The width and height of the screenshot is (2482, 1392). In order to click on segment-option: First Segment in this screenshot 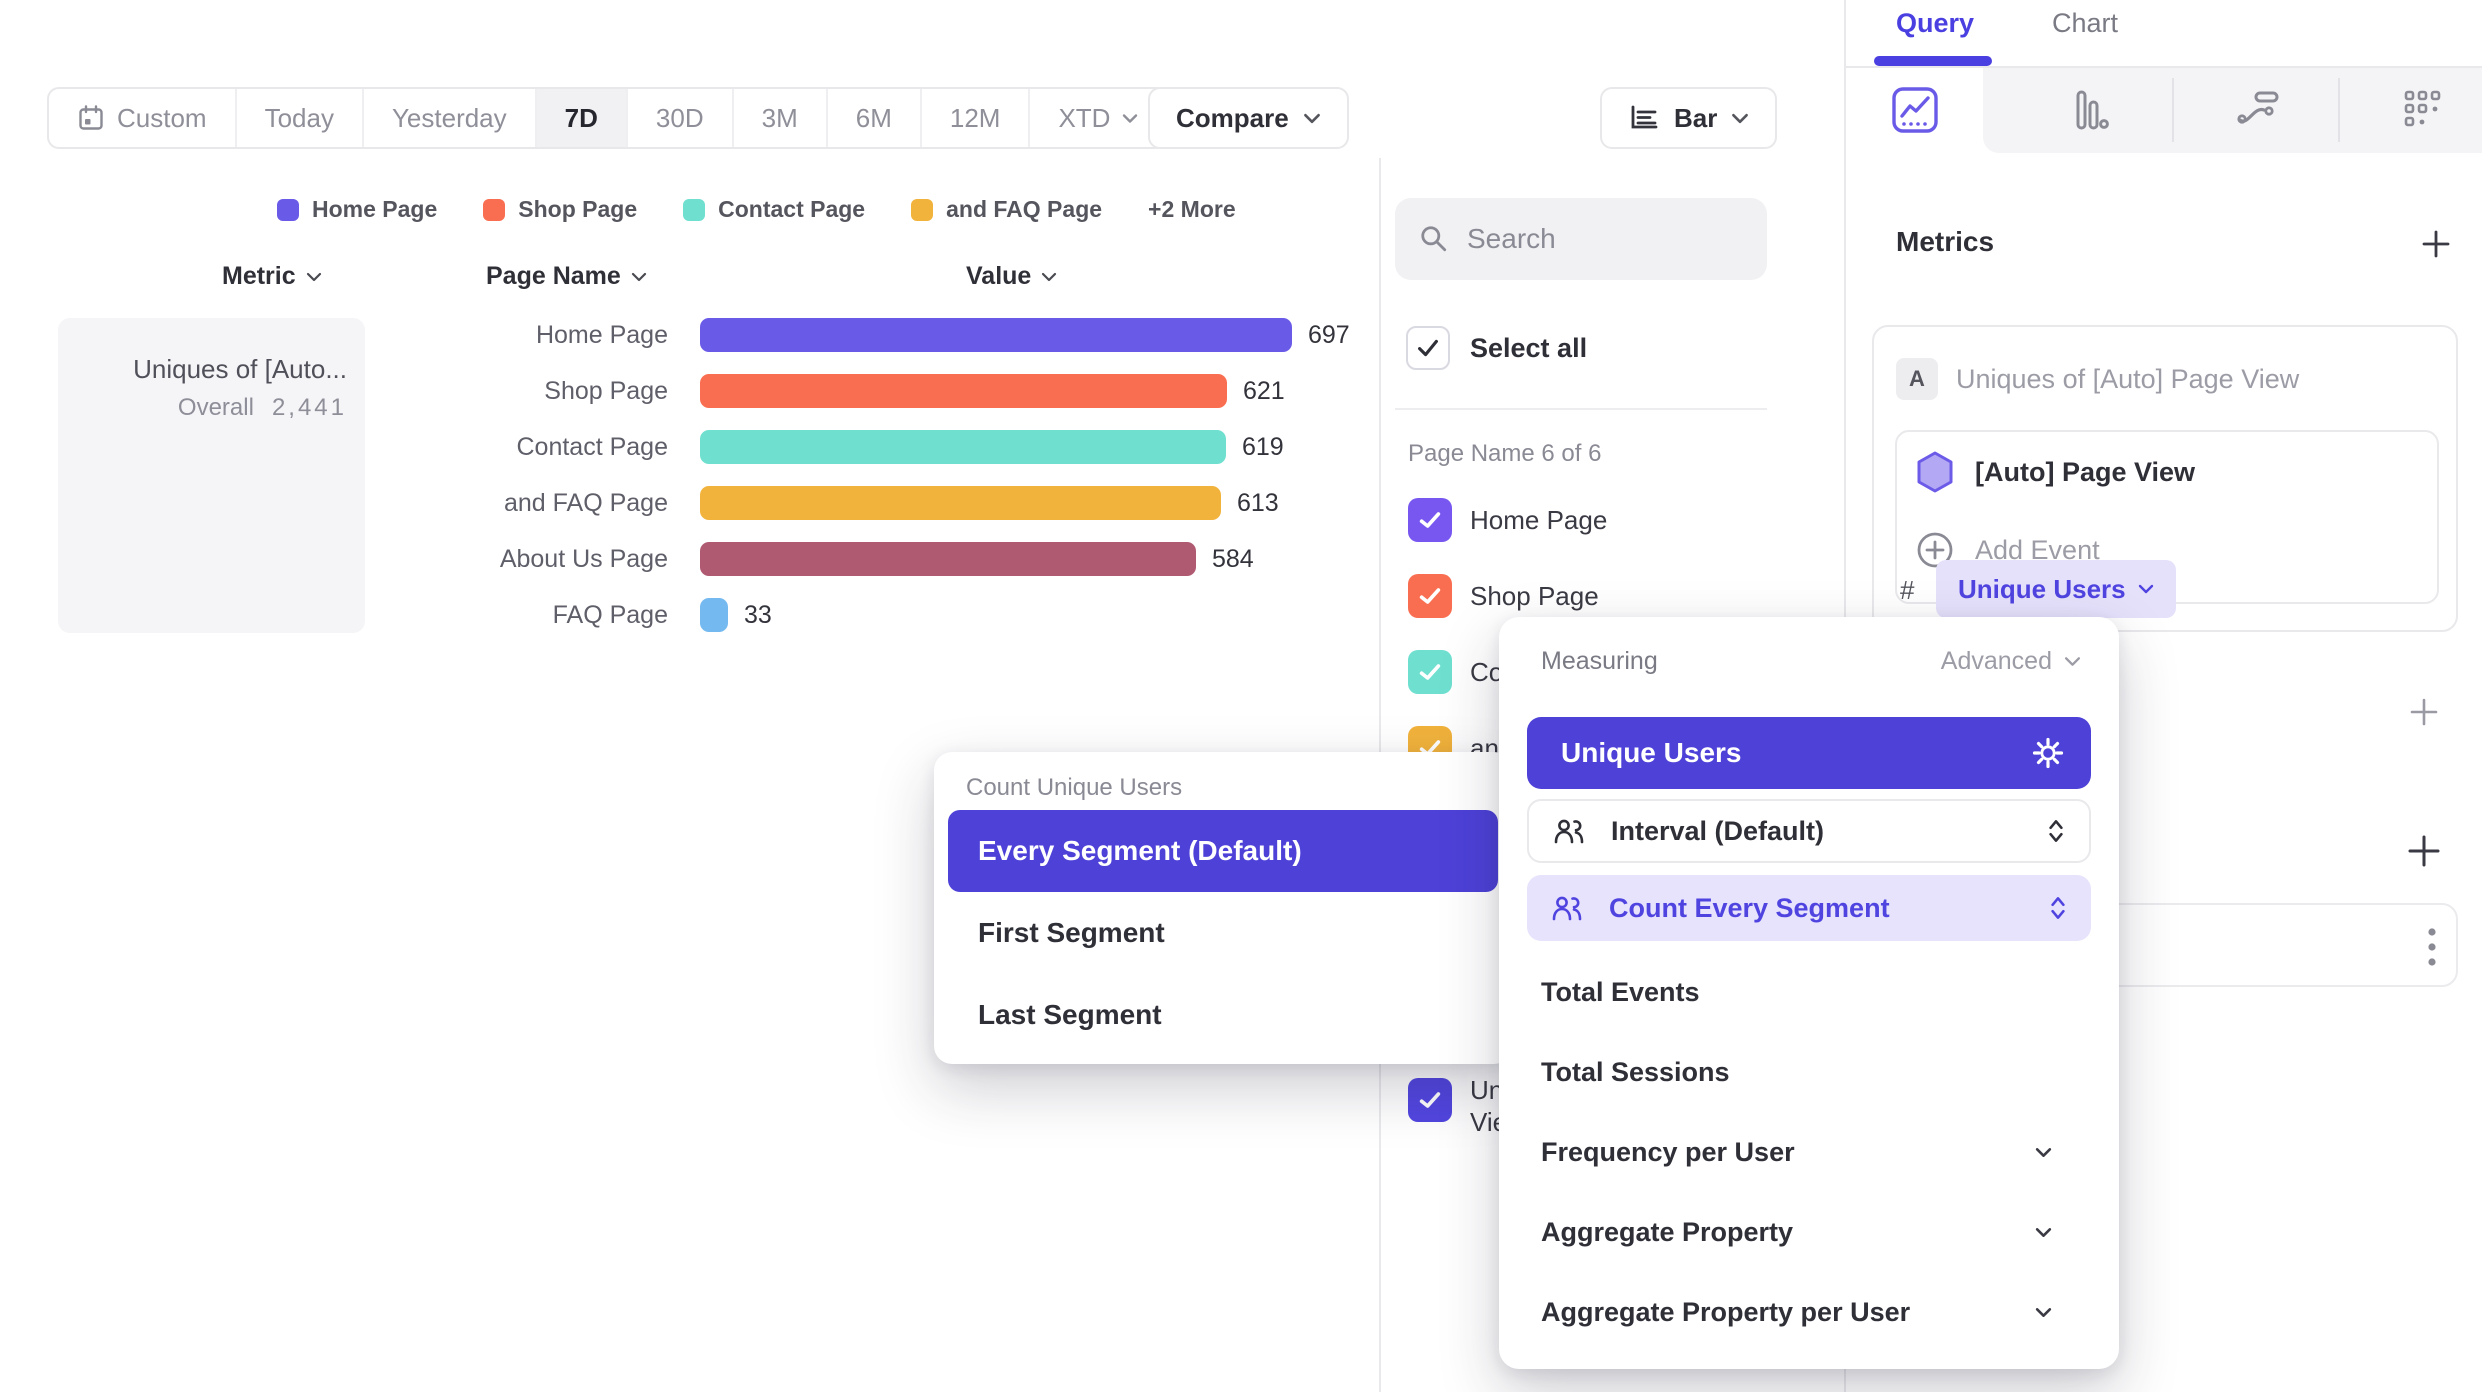, I will do `click(1071, 932)`.